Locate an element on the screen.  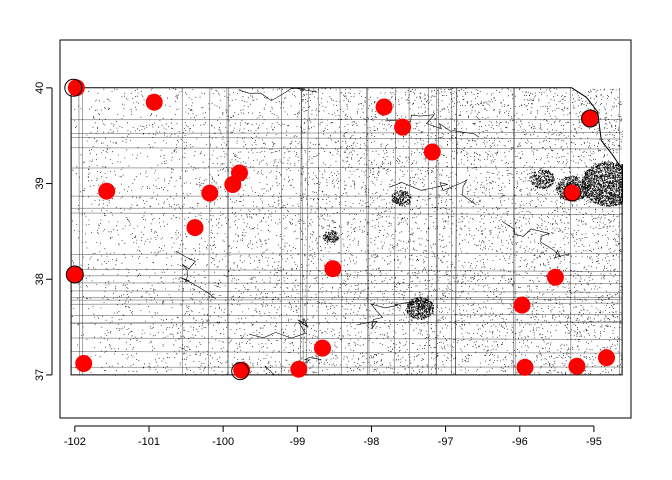
y-tick-label: 37 is located at coordinates (40, 375).